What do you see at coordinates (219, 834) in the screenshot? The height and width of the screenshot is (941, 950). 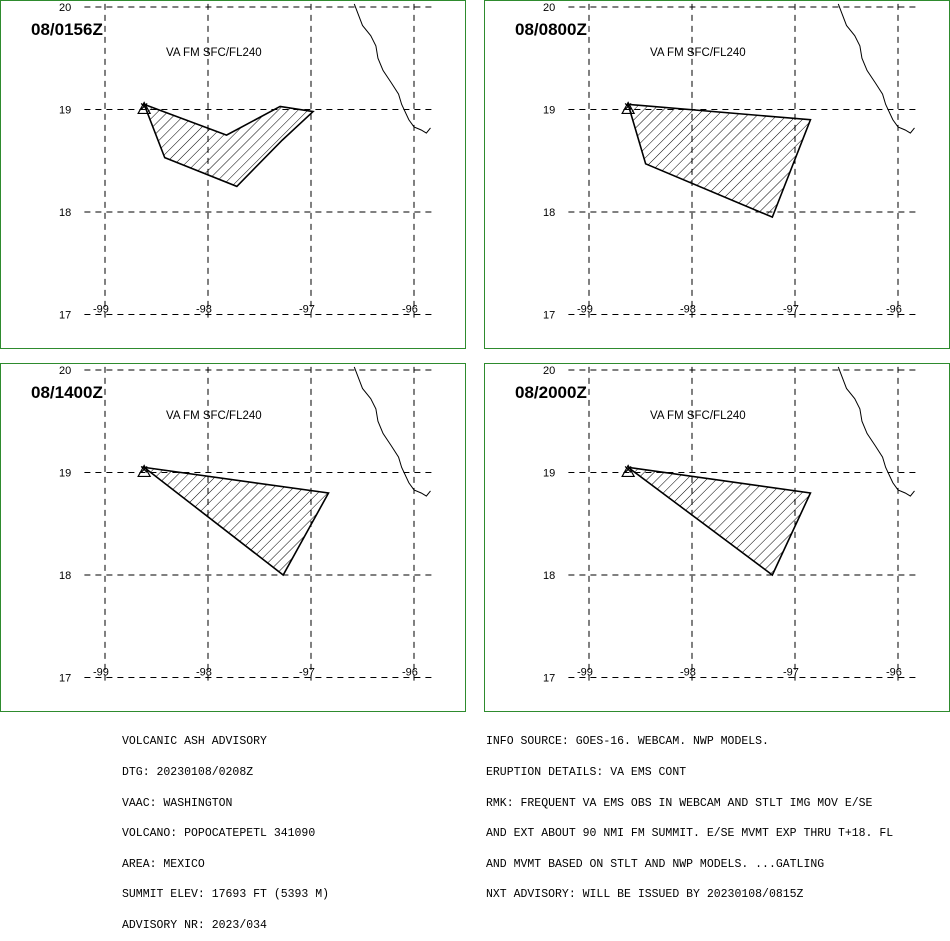 I see `advisory-line: VOLCANO: POPOCATEPETL 341090` at bounding box center [219, 834].